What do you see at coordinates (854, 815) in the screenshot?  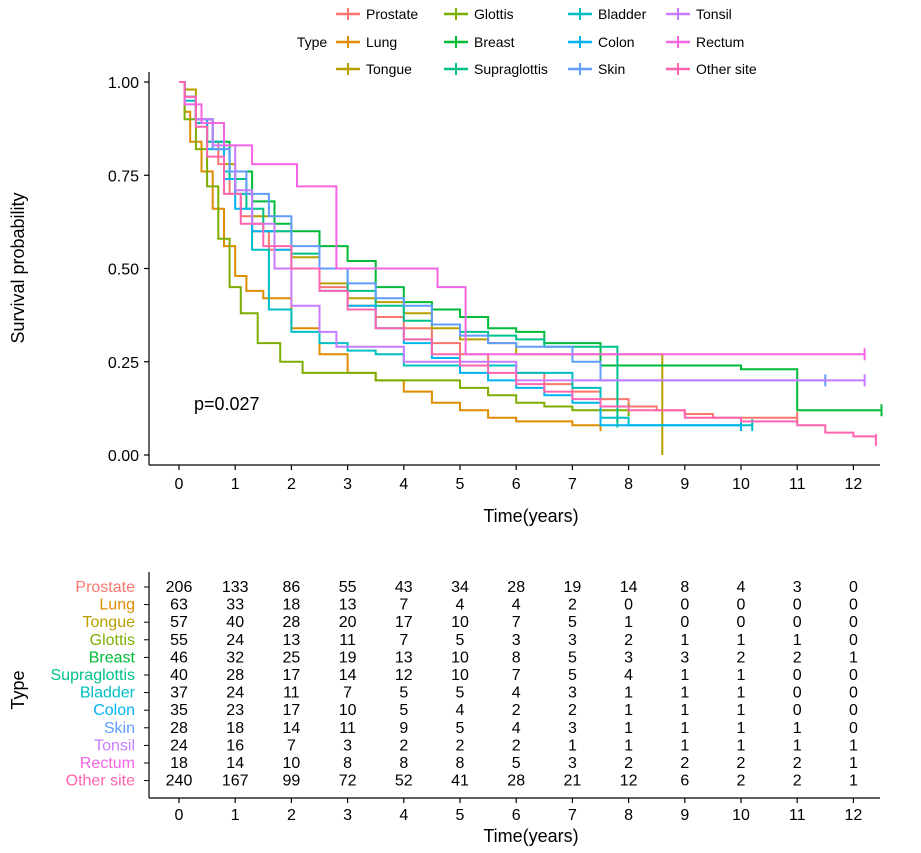 I see `risk-x-tick-label: 12` at bounding box center [854, 815].